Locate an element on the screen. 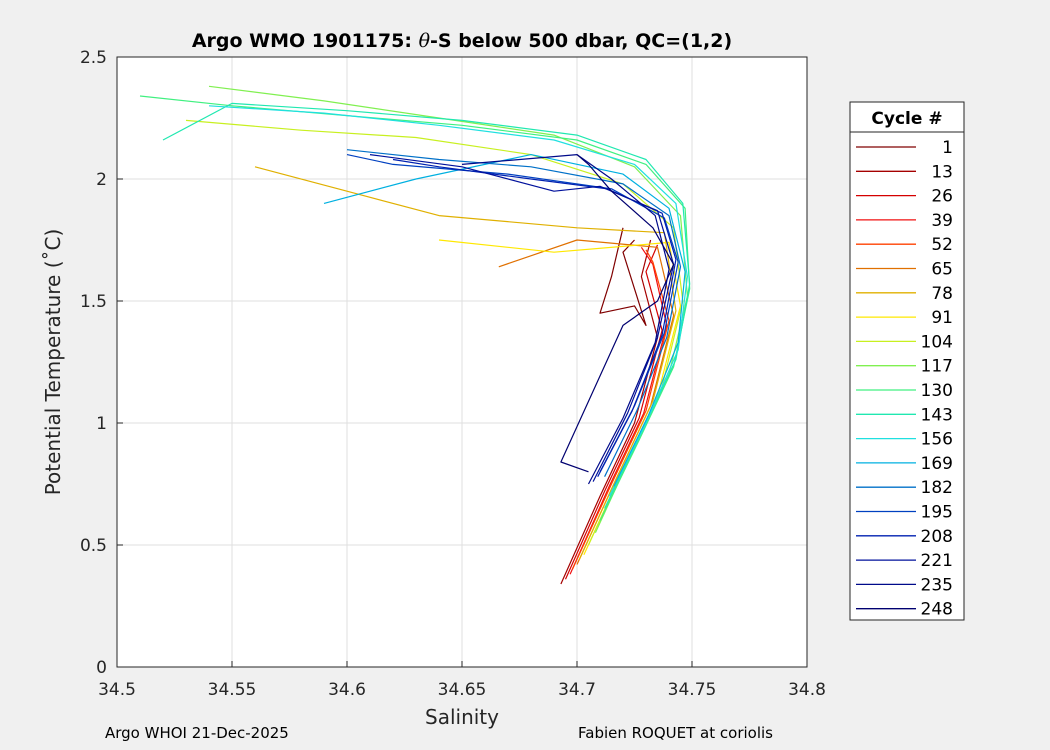 This screenshot has height=750, width=1050. legend-label-65: 65 is located at coordinates (942, 270).